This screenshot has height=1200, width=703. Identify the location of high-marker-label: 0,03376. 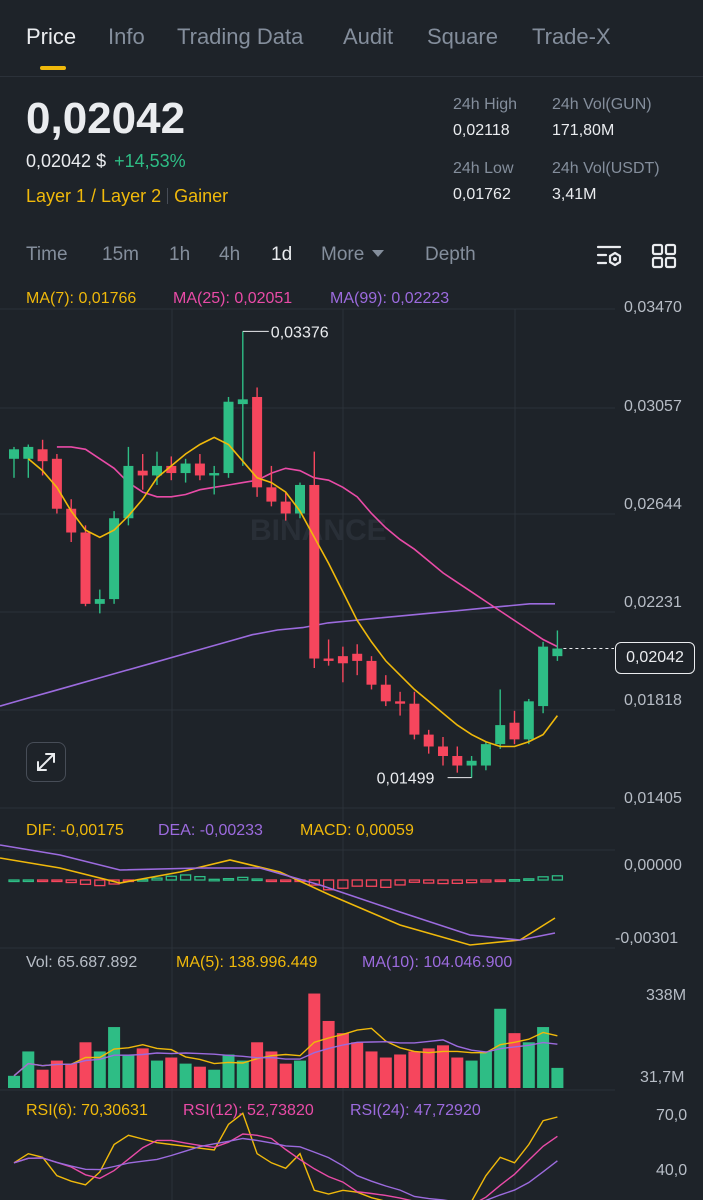
(300, 332).